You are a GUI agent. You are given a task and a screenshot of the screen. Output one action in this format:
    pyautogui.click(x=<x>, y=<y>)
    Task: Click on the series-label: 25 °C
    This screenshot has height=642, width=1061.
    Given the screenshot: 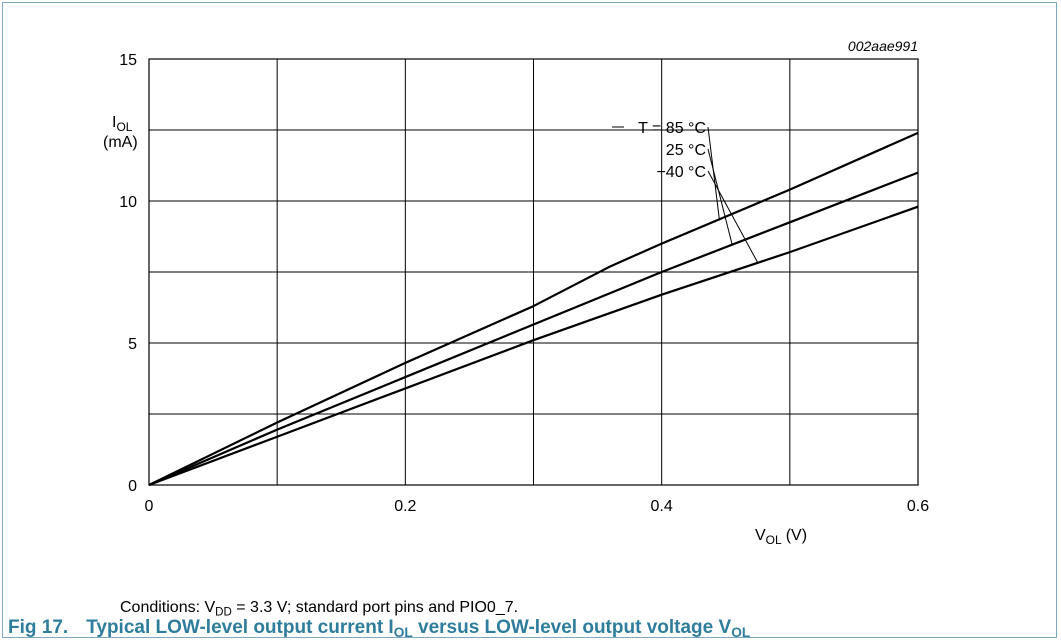 What is the action you would take?
    pyautogui.click(x=686, y=150)
    